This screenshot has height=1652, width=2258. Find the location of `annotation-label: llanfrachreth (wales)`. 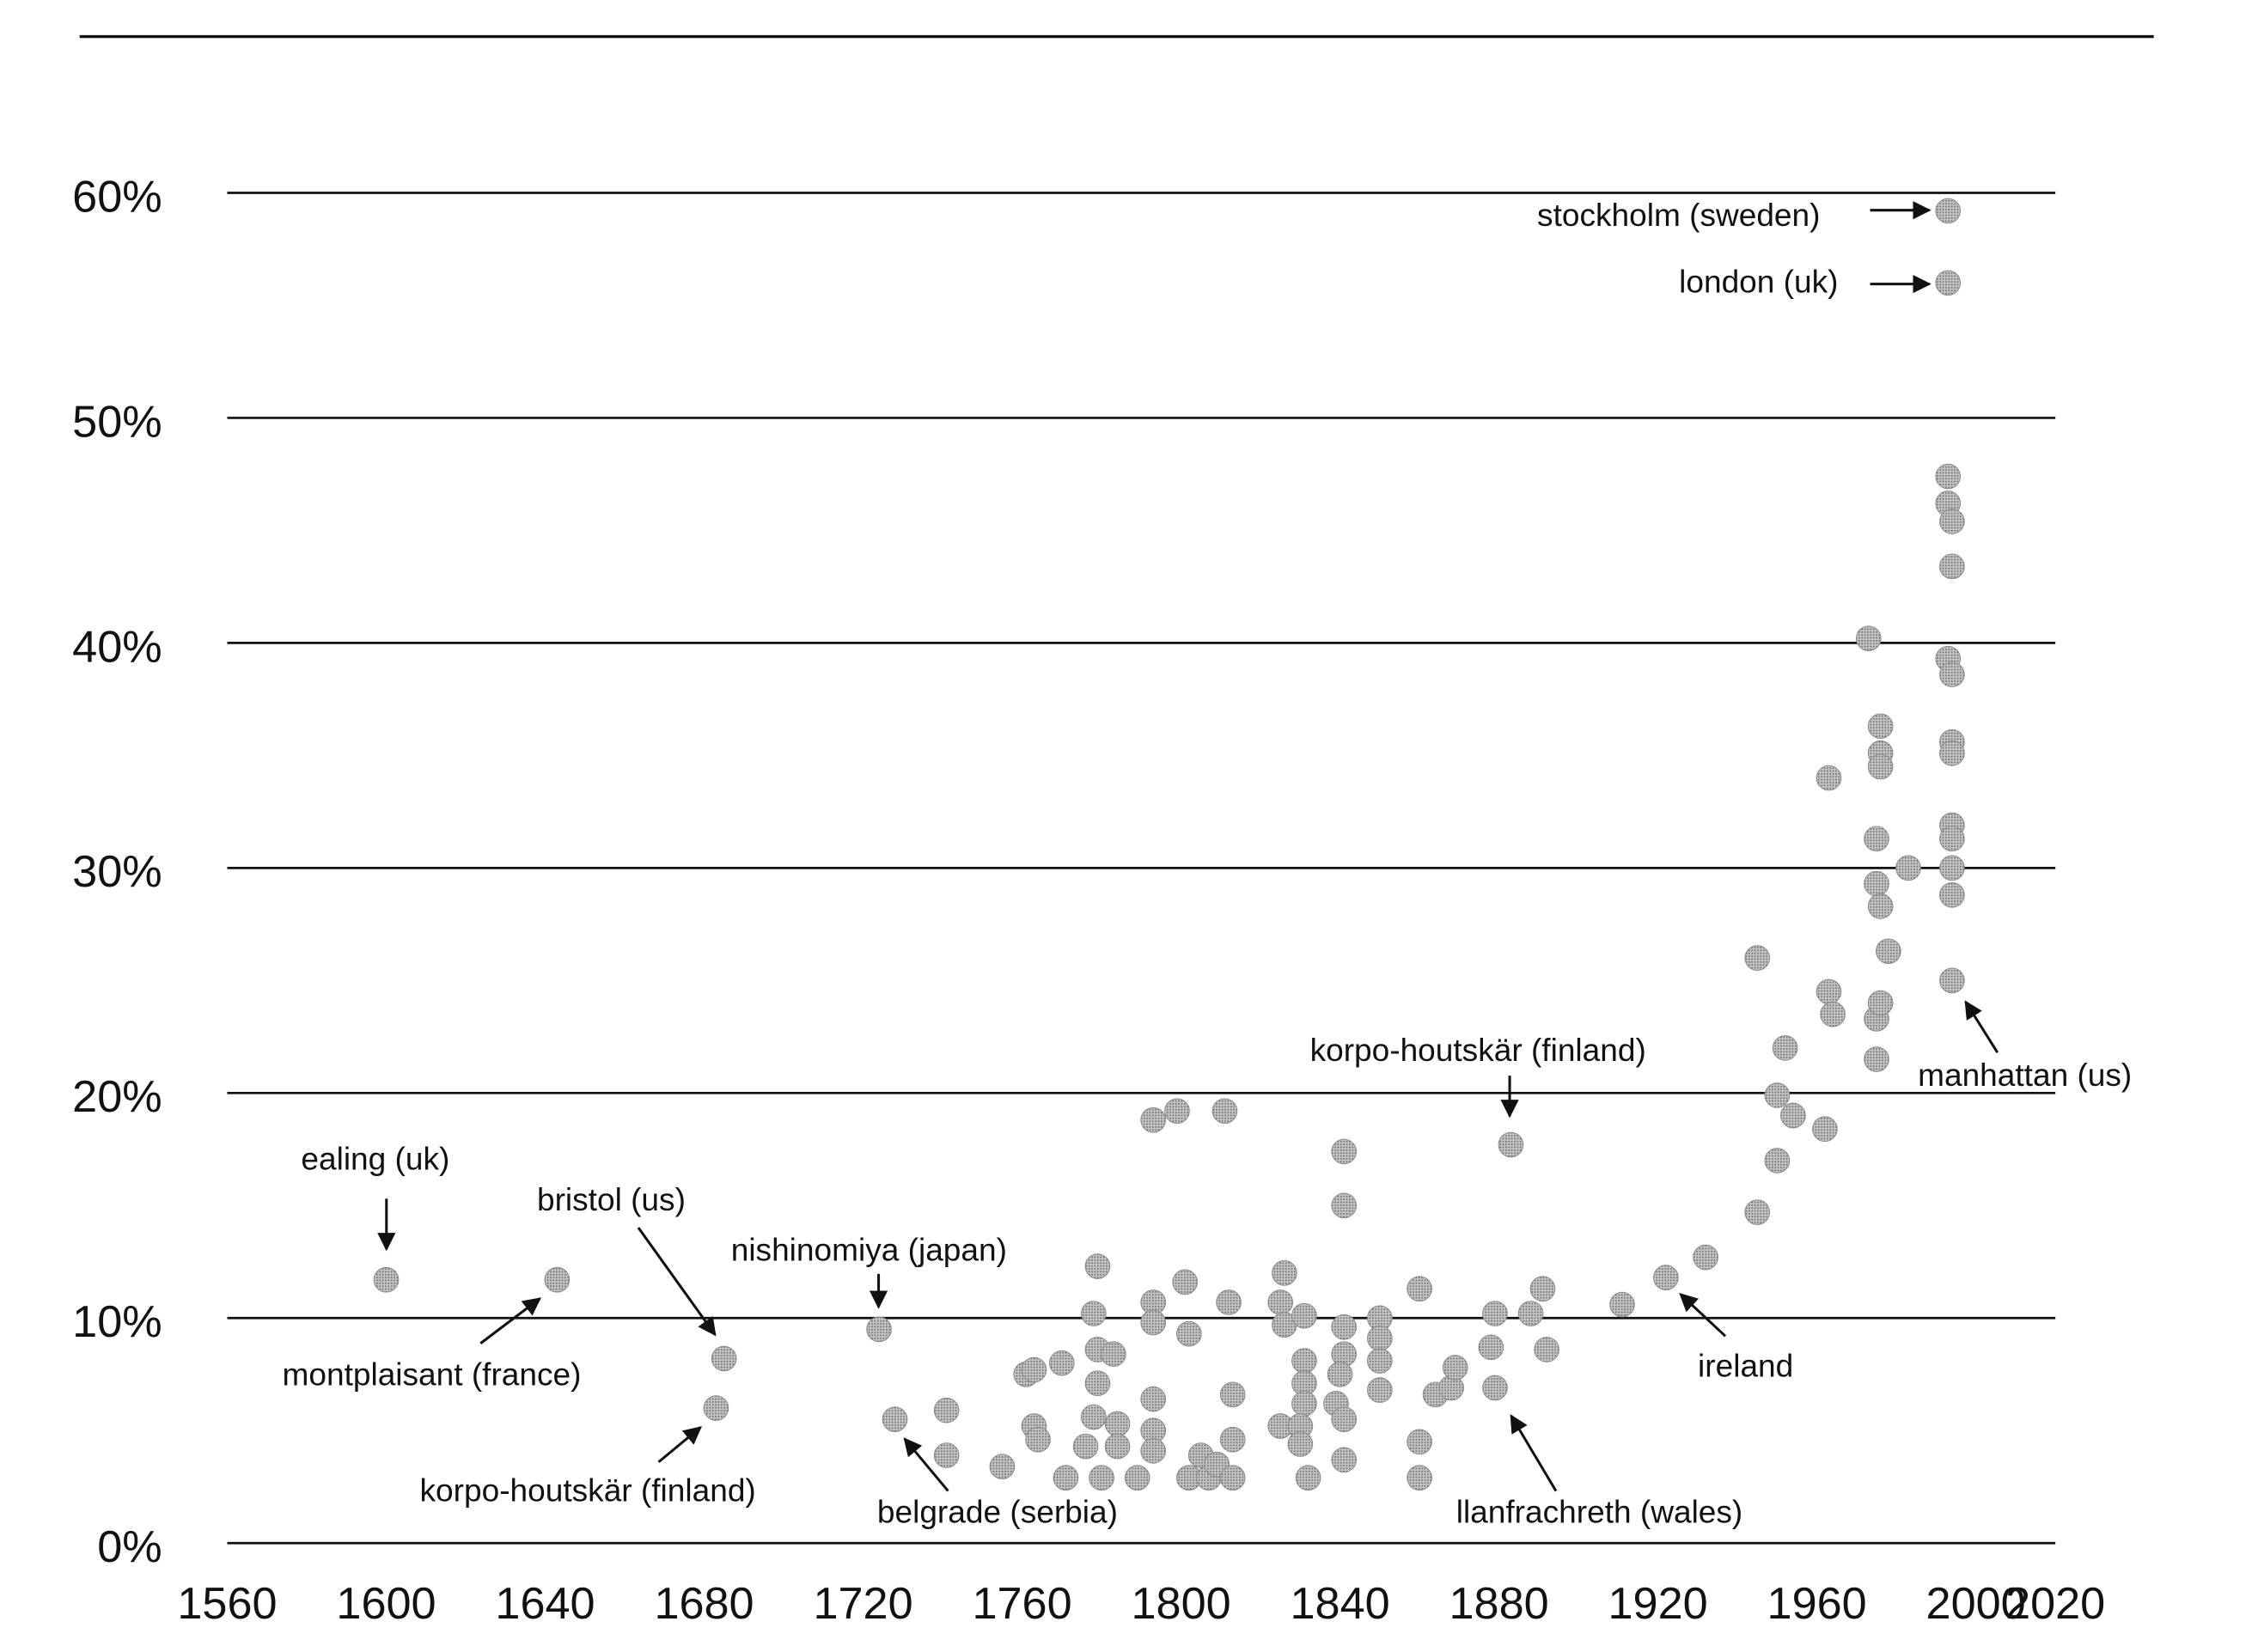

annotation-label: llanfrachreth (wales) is located at coordinates (1599, 1512).